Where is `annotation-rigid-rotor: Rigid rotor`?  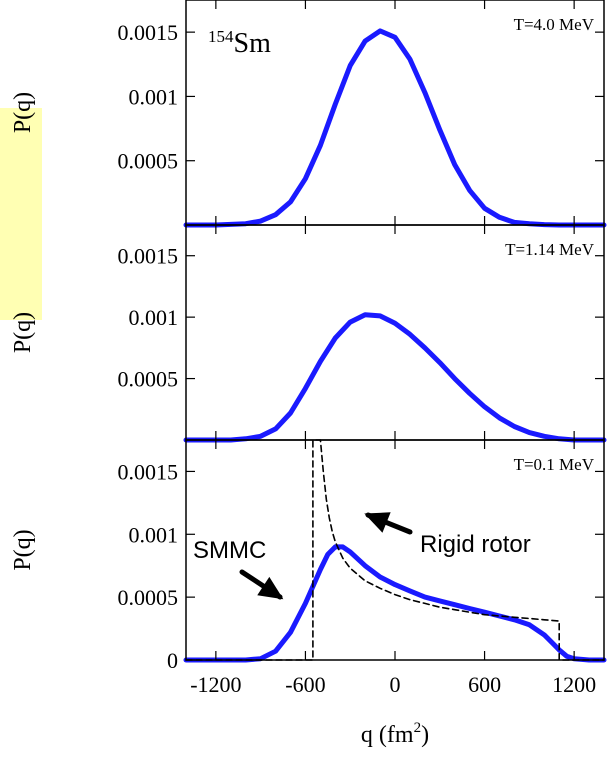
annotation-rigid-rotor: Rigid rotor is located at coordinates (475, 544).